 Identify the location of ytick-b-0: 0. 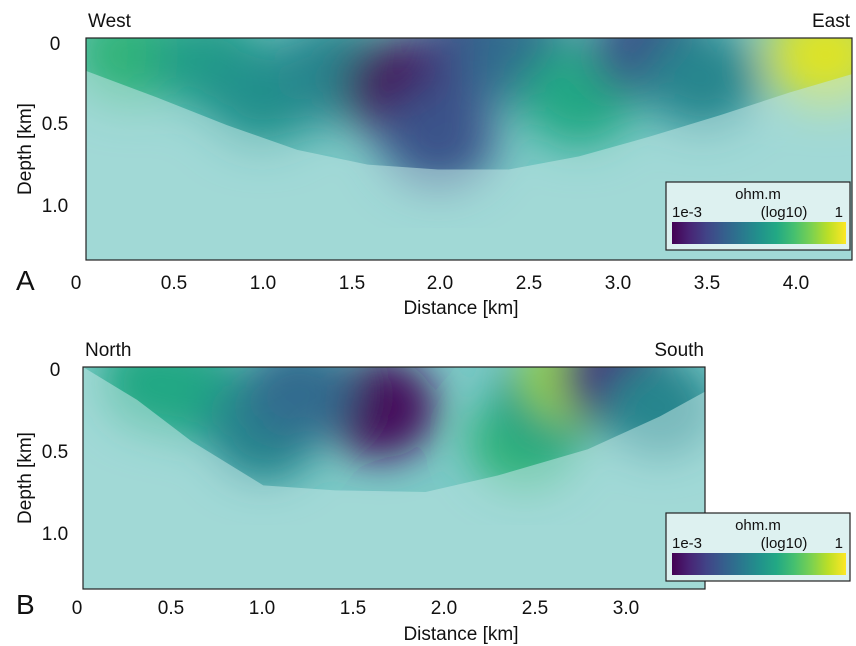
(55, 370).